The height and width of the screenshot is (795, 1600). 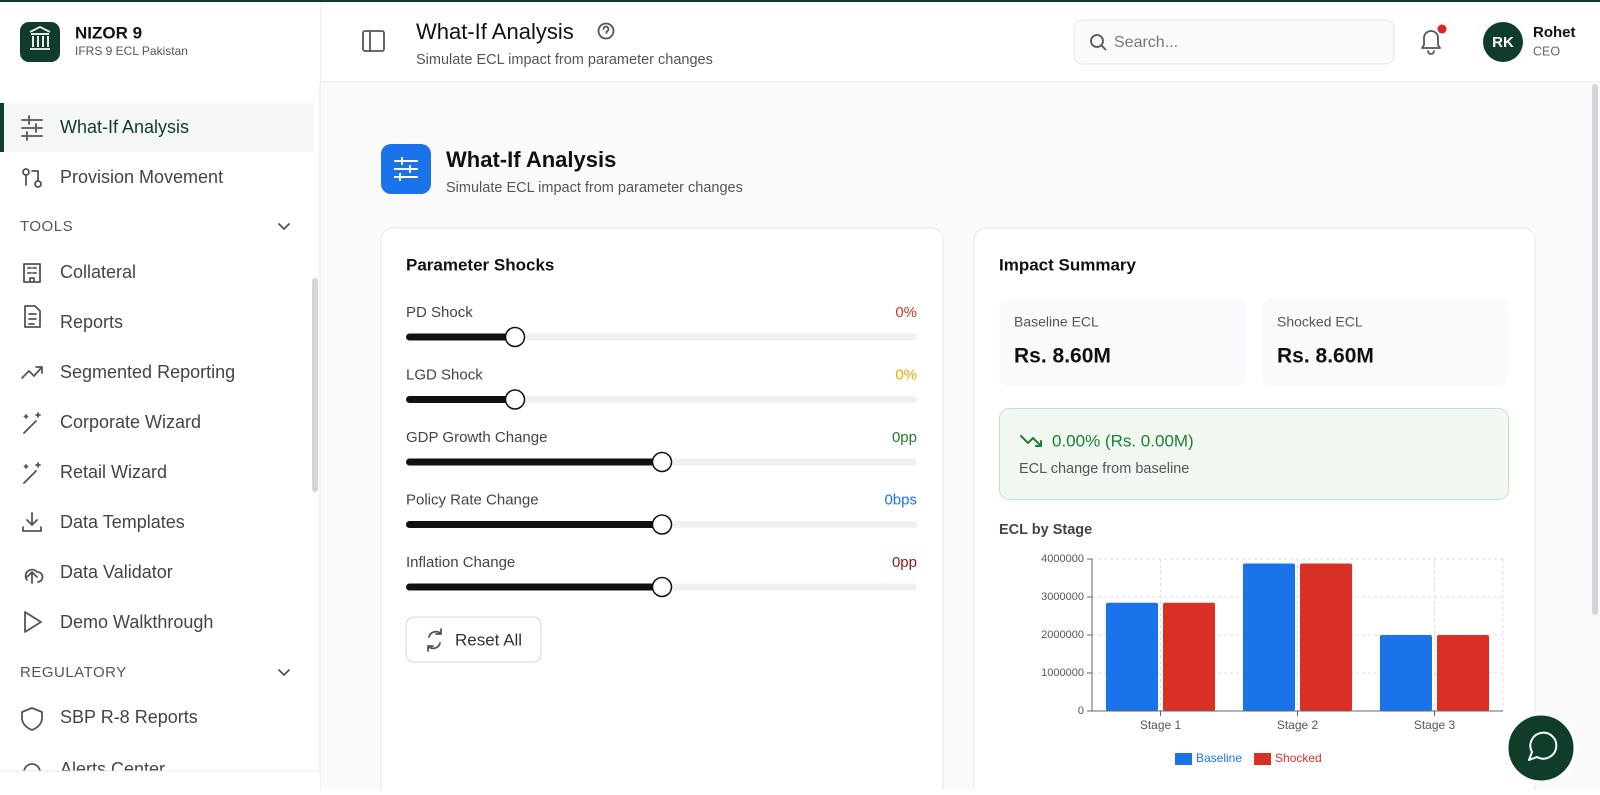 I want to click on page-scrollbar, so click(x=1595, y=349).